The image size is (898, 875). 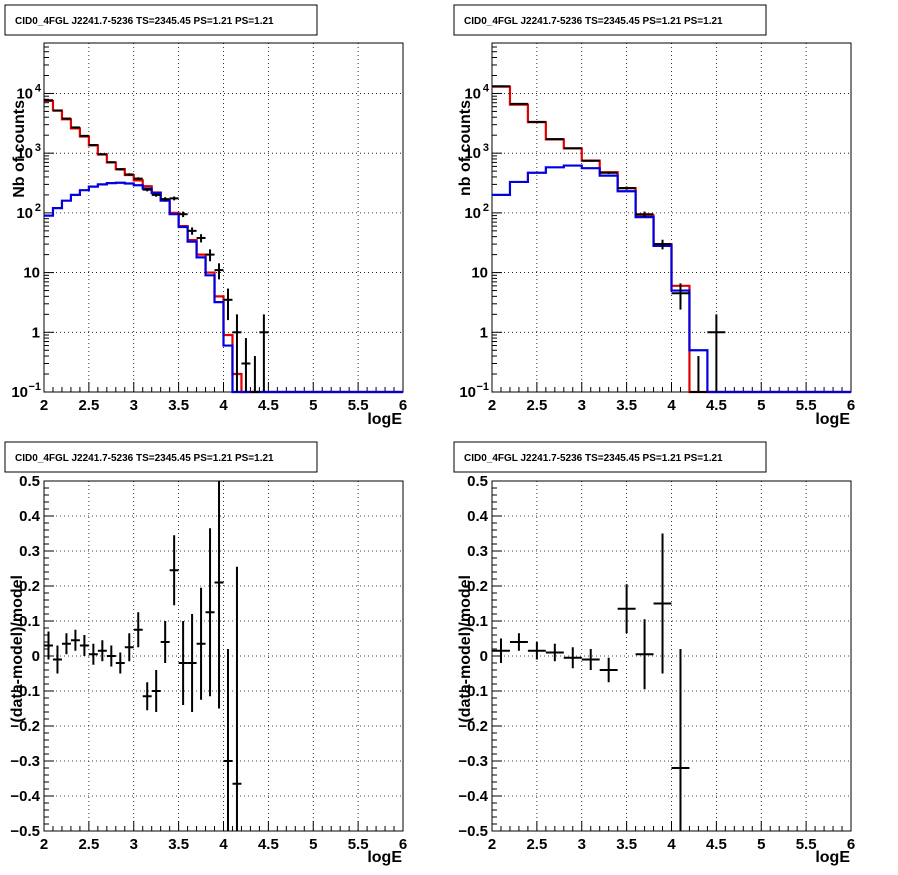 I want to click on y-axis-label: nb of counts, so click(x=465, y=148).